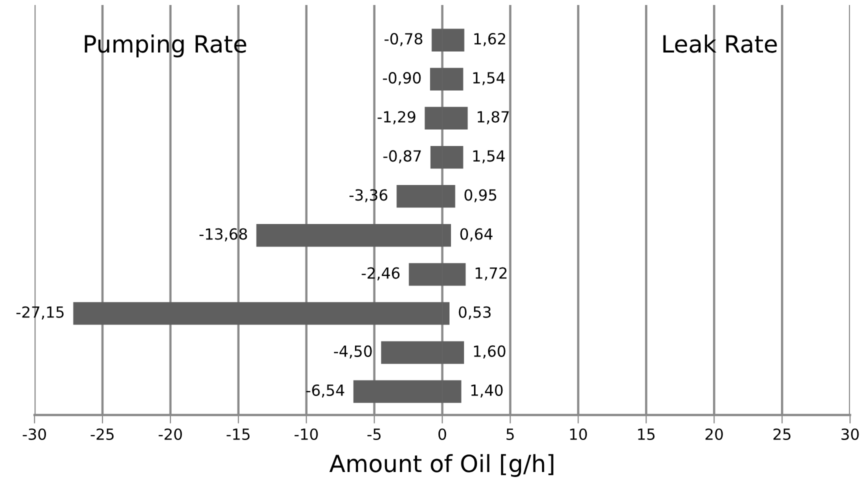  Describe the element at coordinates (578, 434) in the screenshot. I see `x-tick-label: 10` at that location.